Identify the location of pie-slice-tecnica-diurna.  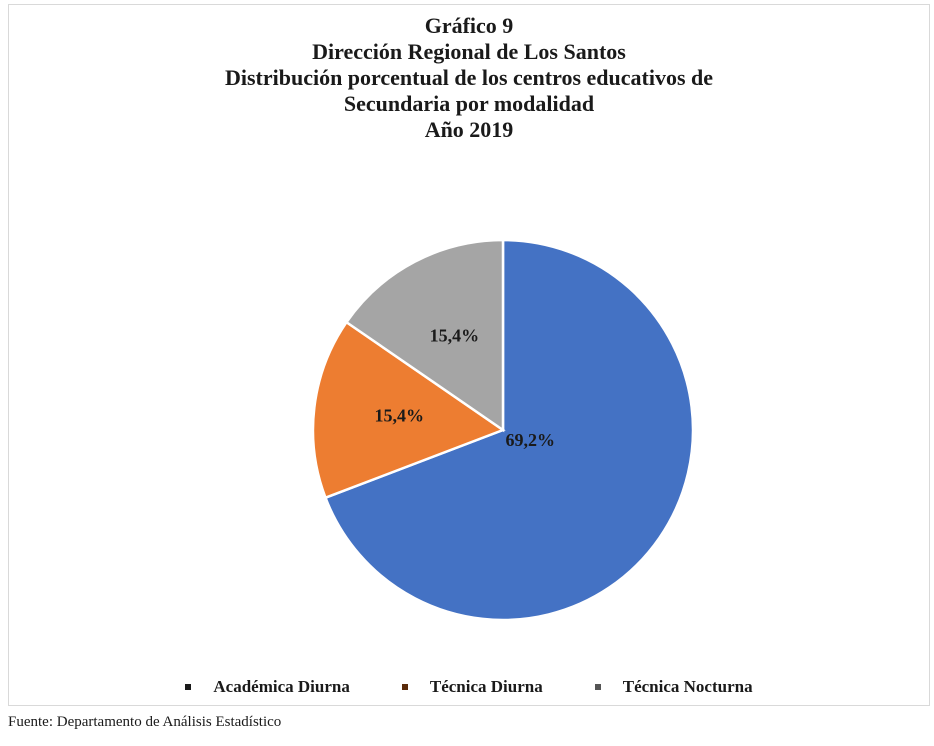
(408, 410).